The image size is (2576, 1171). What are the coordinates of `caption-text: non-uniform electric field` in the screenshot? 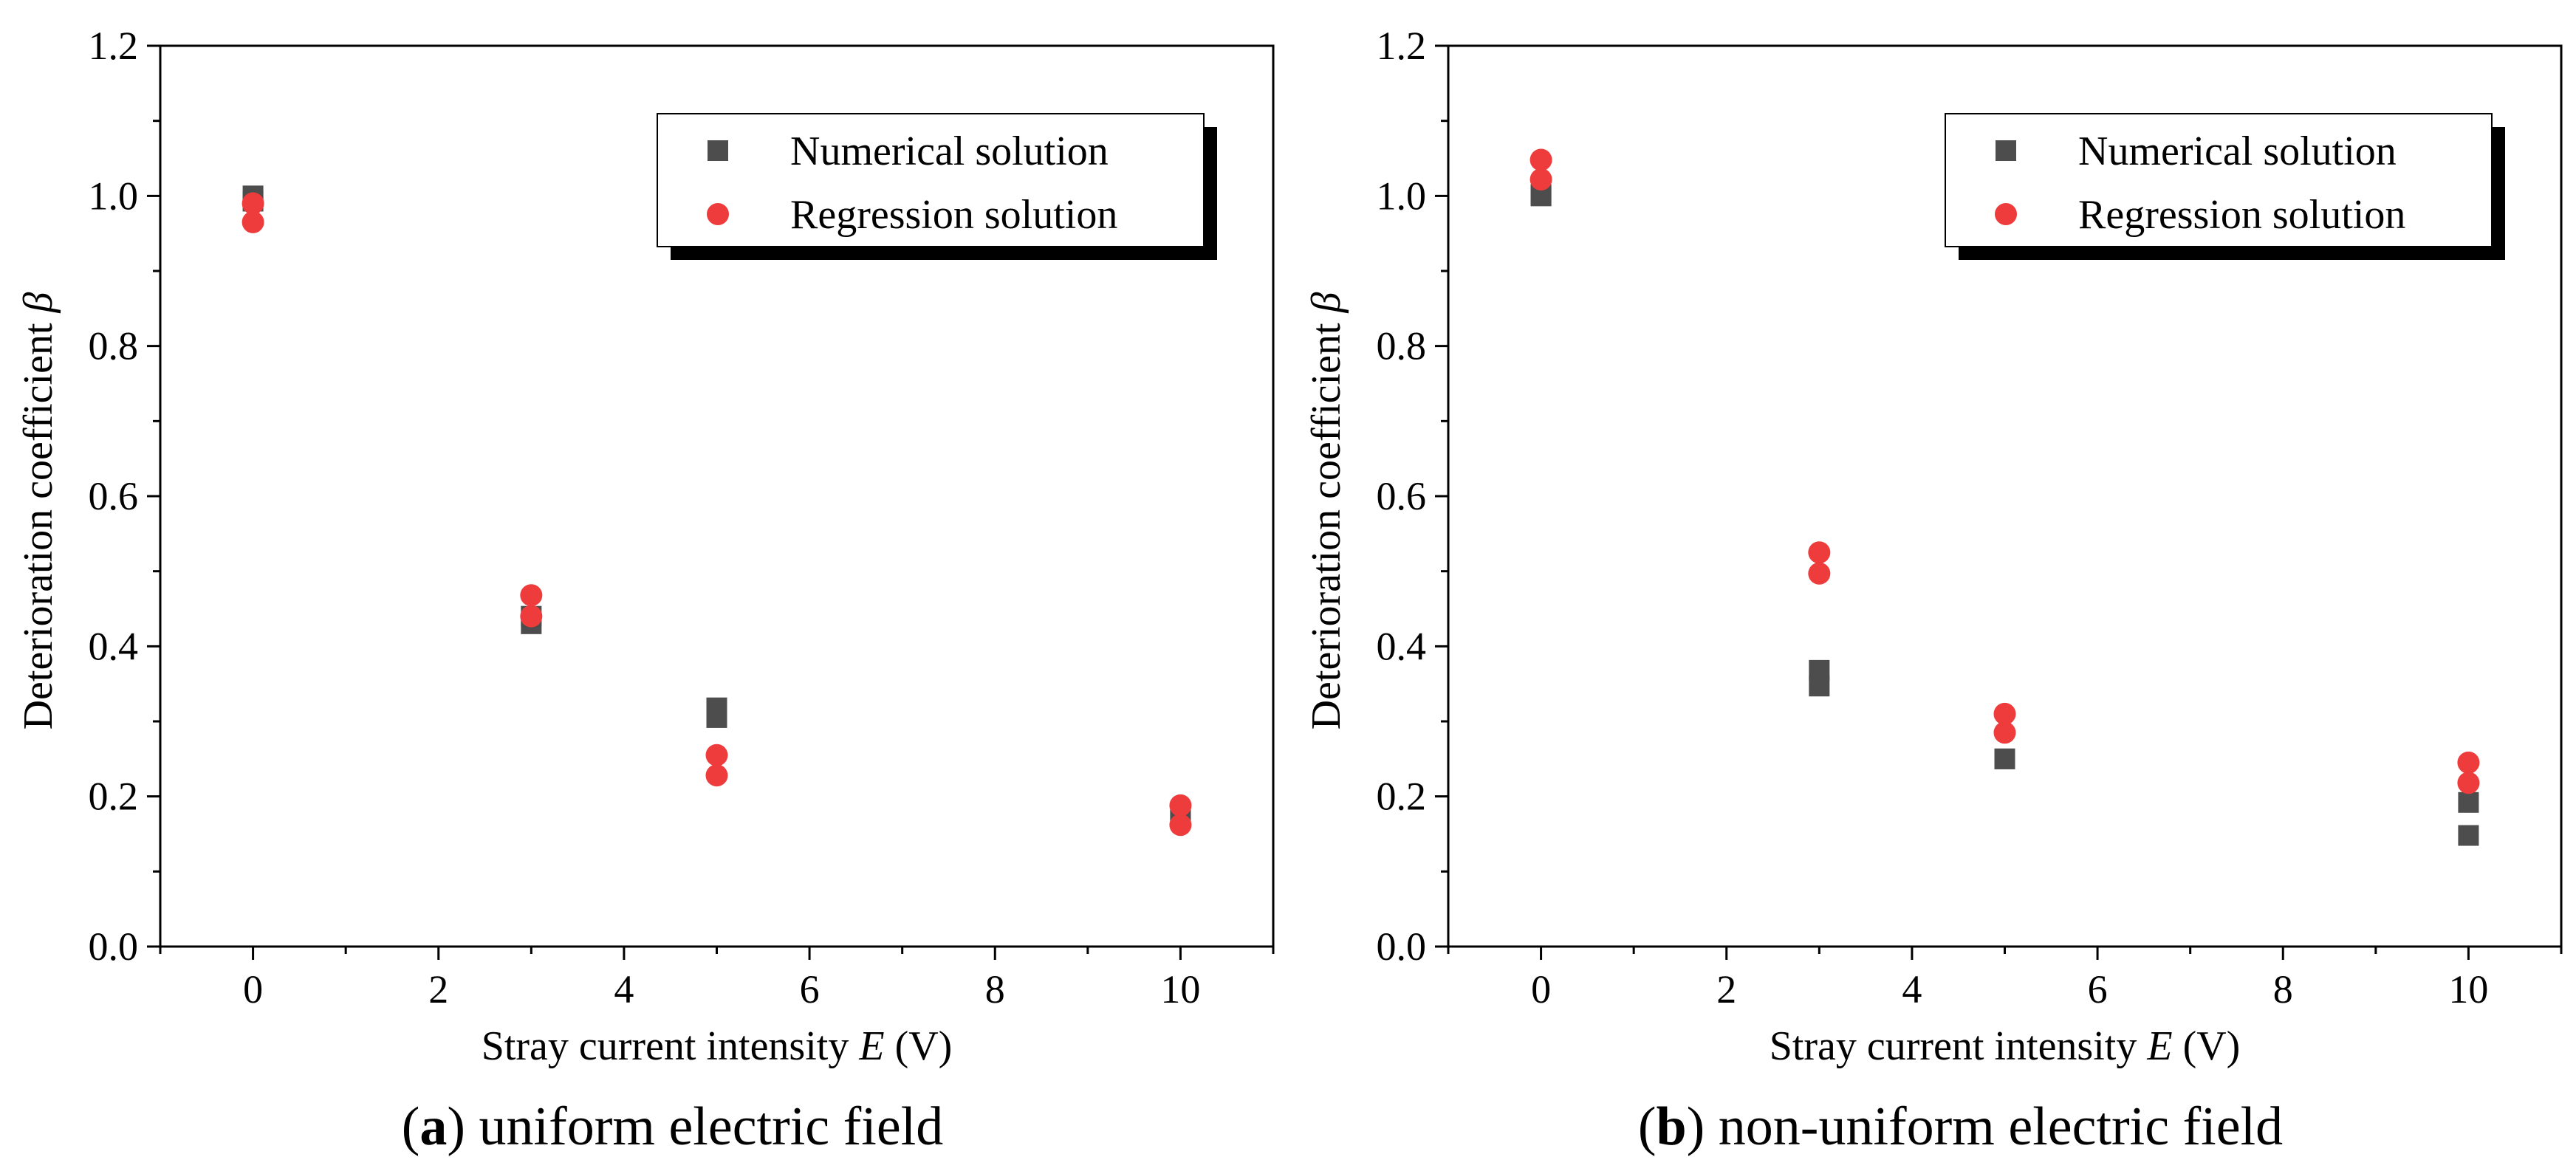 It's located at (1994, 1126).